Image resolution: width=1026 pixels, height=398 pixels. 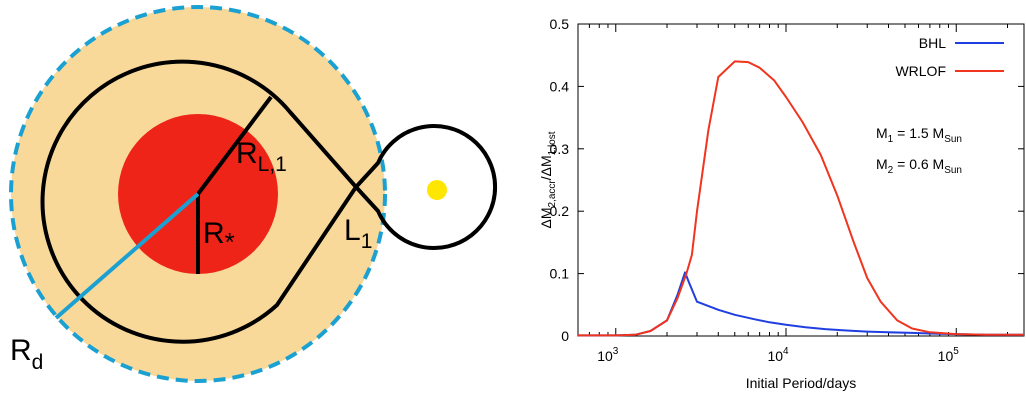 What do you see at coordinates (949, 355) in the screenshot?
I see `x-tick-label: 10⁵` at bounding box center [949, 355].